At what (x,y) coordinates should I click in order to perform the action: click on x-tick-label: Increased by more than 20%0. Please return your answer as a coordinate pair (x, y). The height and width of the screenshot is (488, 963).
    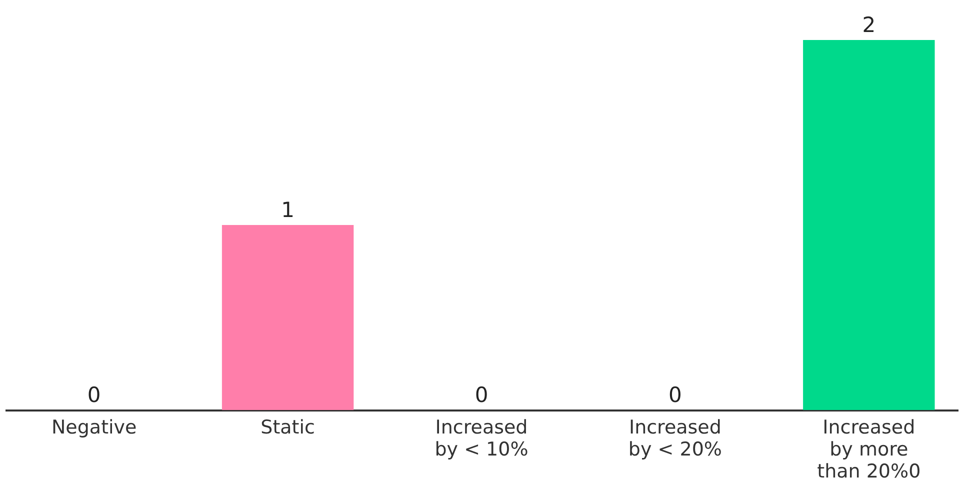
    Looking at the image, I should click on (869, 449).